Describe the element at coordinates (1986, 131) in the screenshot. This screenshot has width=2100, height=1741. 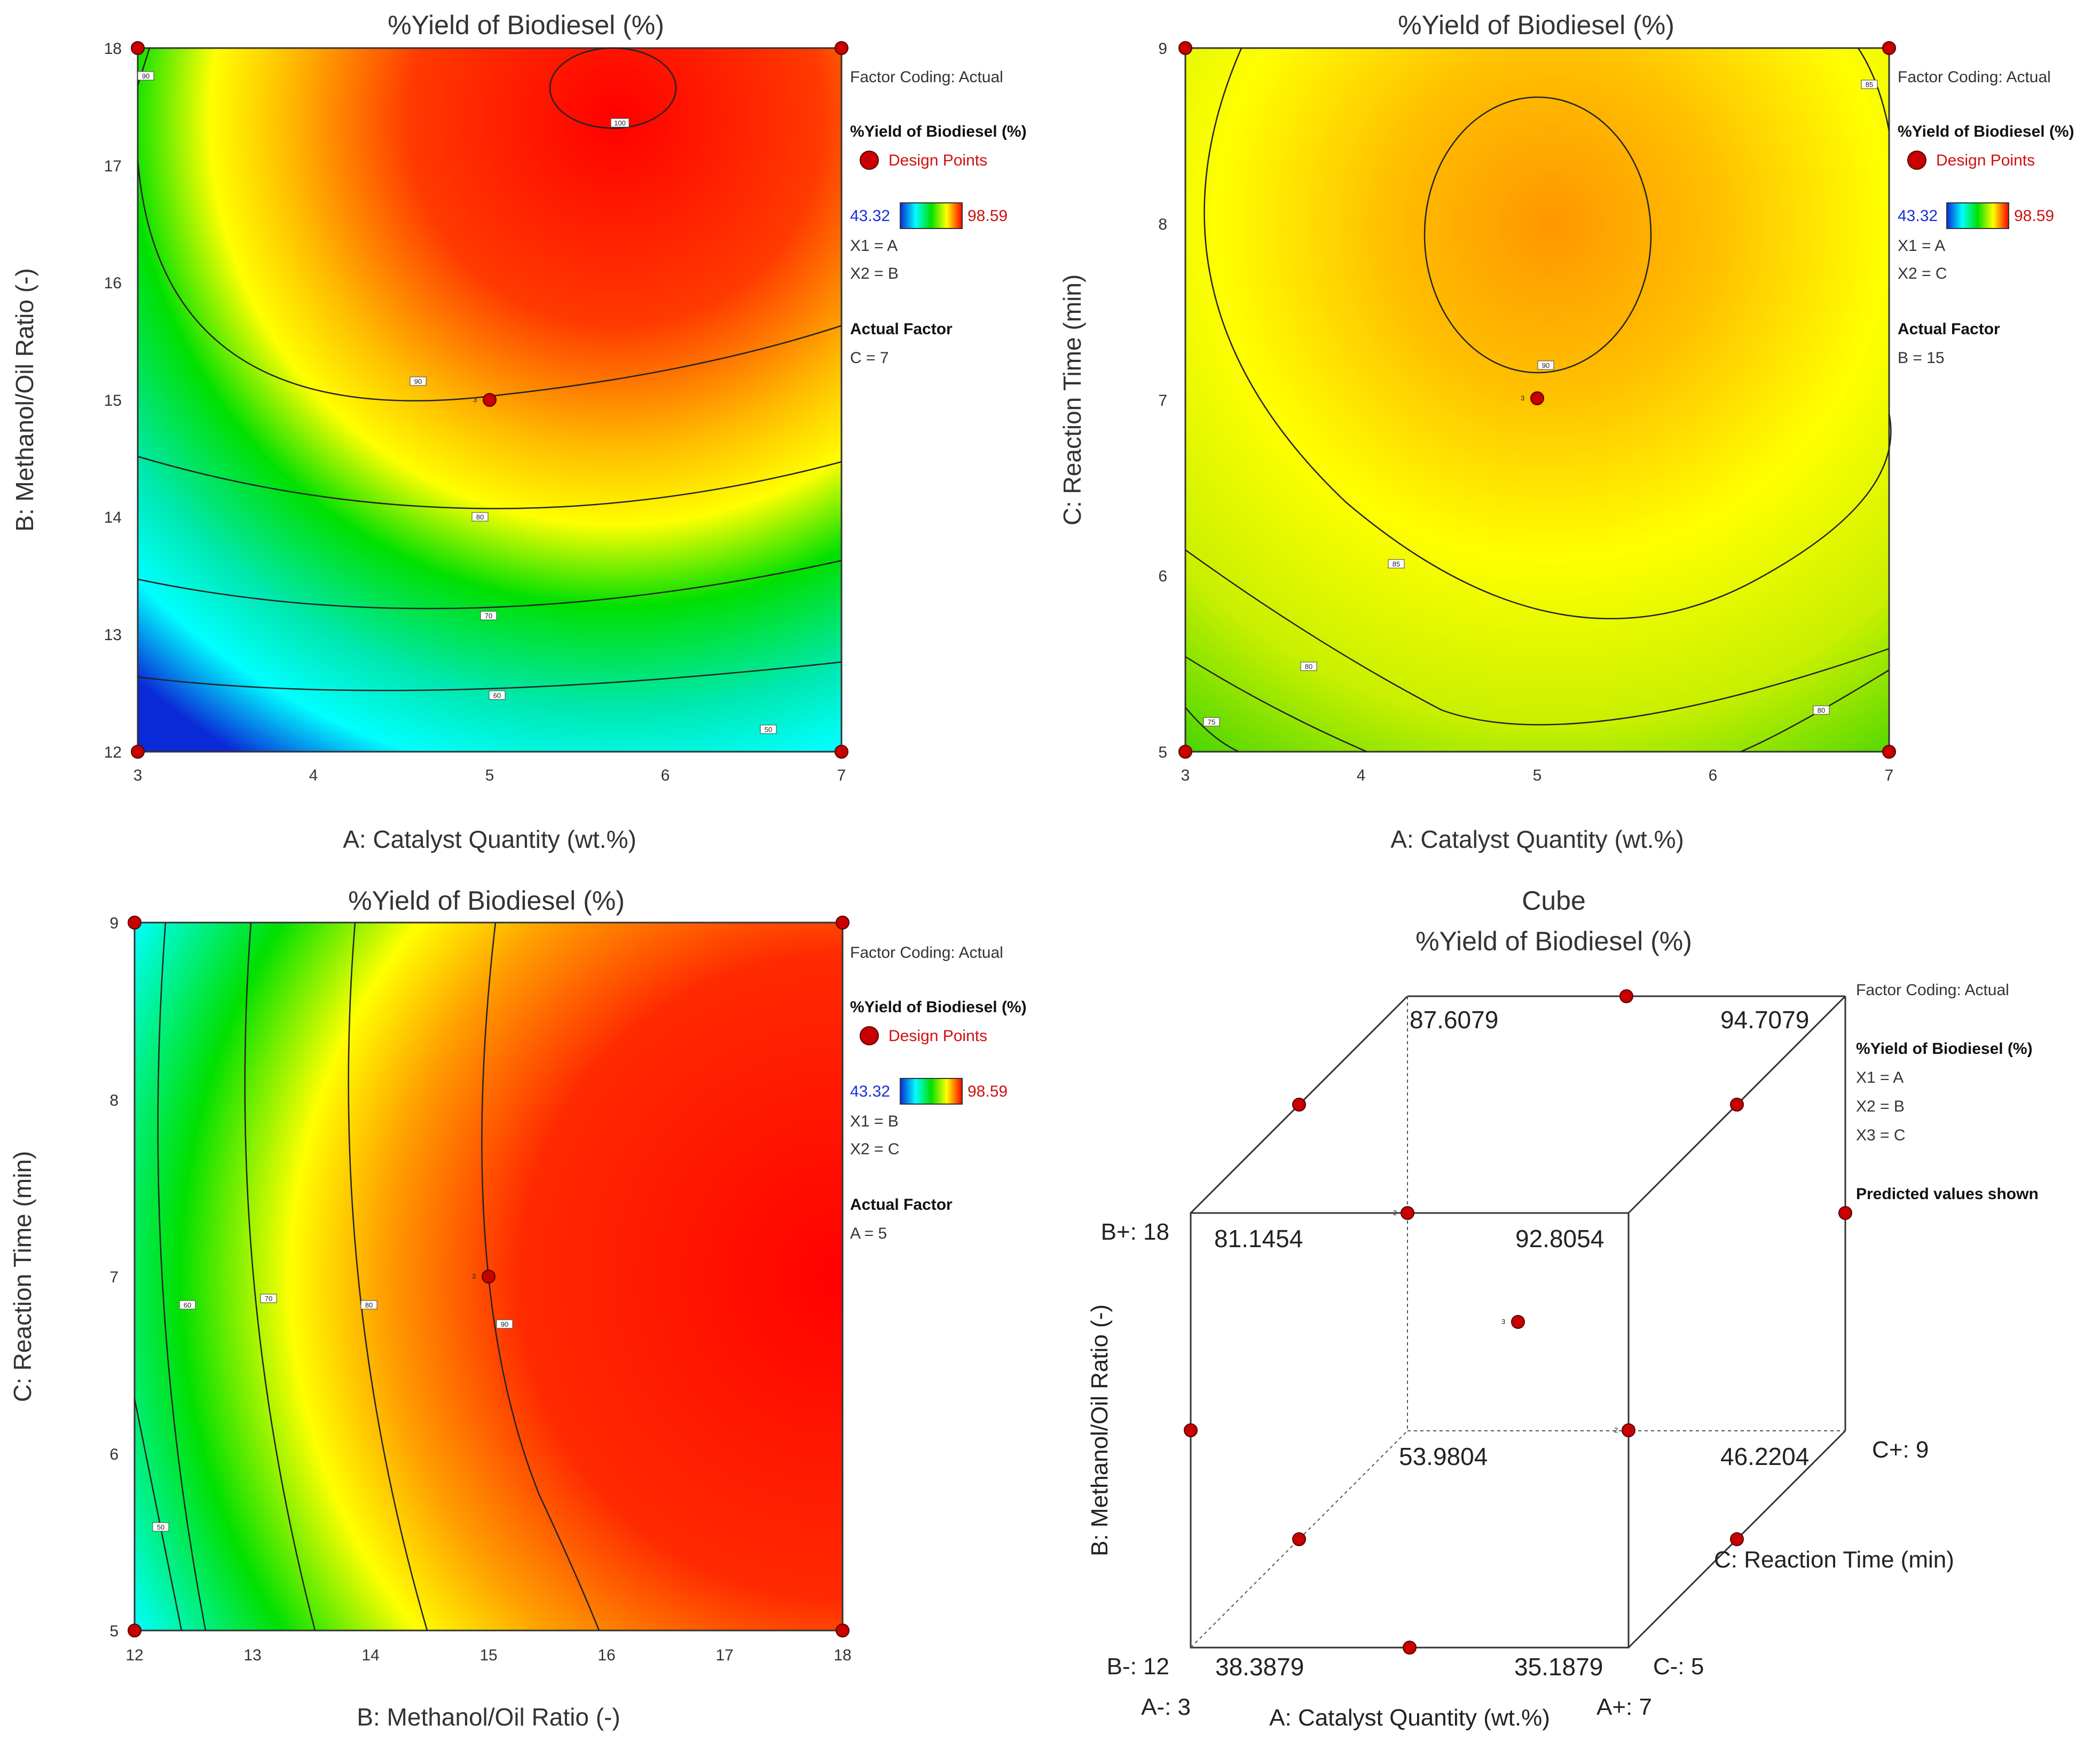
I see `legend-response: %Yield of Biodiesel (%)` at that location.